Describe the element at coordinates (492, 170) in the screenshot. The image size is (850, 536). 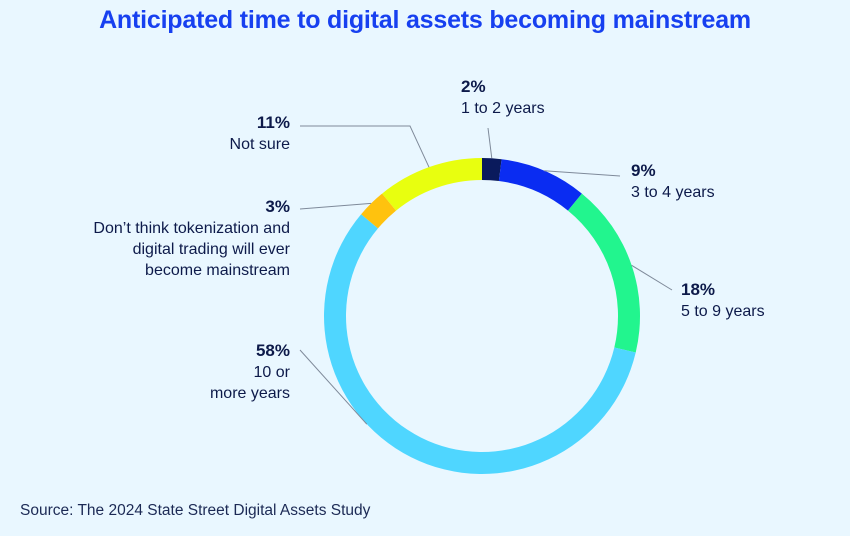
I see `slice-1-to-2-years` at that location.